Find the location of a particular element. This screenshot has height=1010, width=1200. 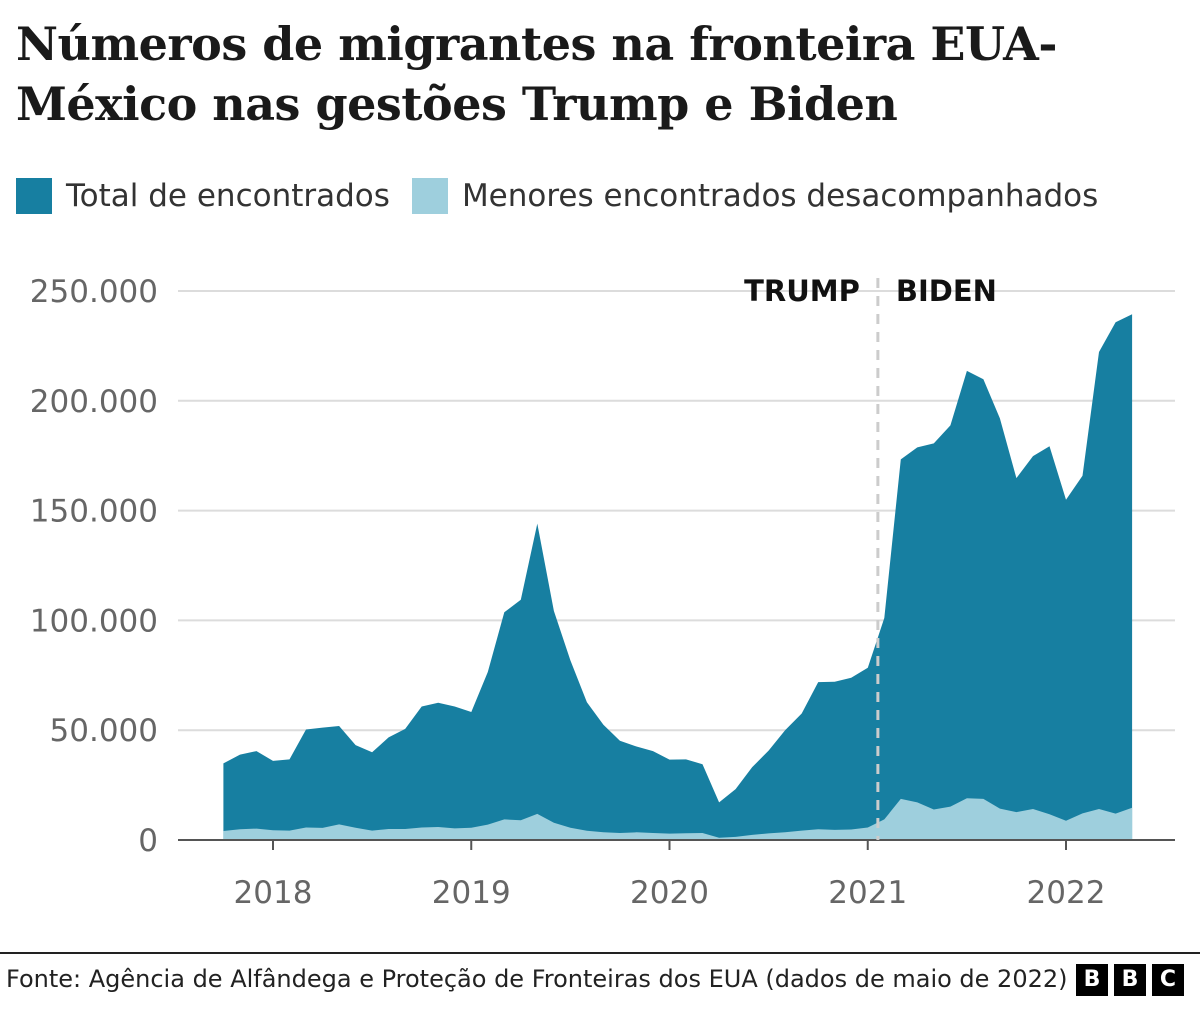

bbc-logo: B B C is located at coordinates (1127, 980).